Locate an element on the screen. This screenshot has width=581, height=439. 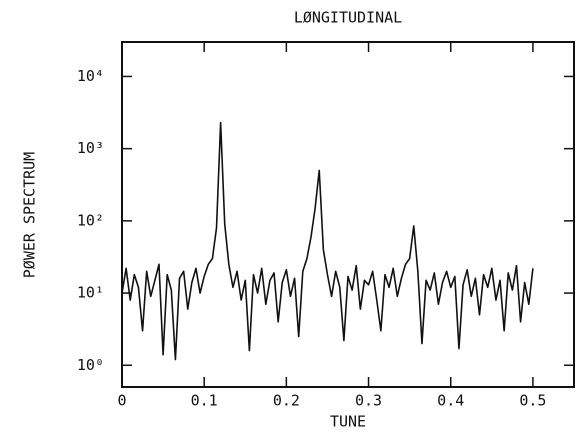
y-axis-label: PØWER SPECTRUM is located at coordinates (30, 215).